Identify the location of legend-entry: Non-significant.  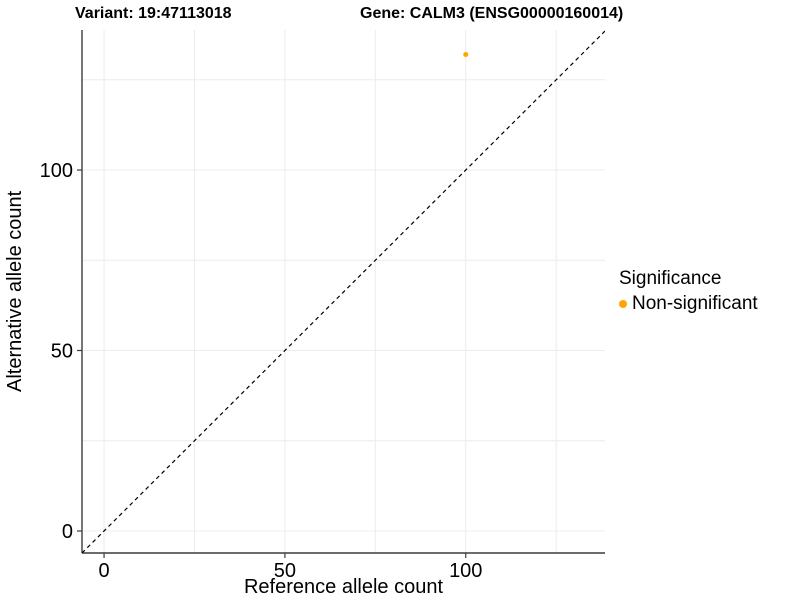
(688, 304).